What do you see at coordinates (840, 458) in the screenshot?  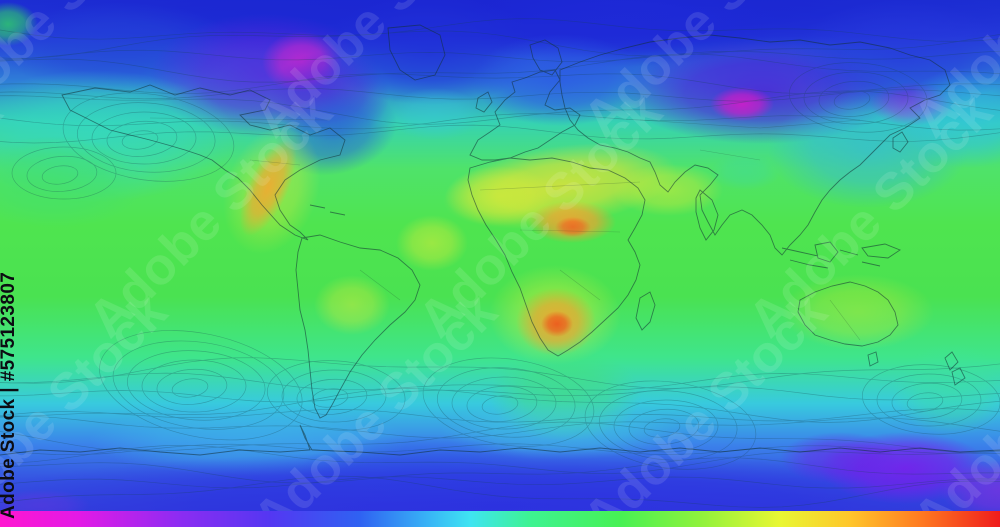 I see `blob-antarctic-purple-west` at bounding box center [840, 458].